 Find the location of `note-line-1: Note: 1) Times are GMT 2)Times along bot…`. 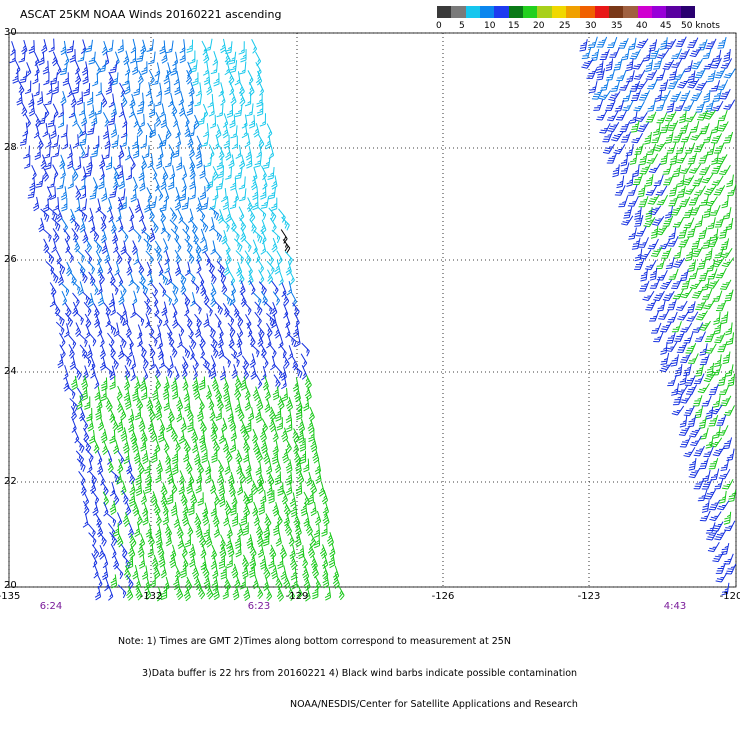

note-line-1: Note: 1) Times are GMT 2)Times along bot… is located at coordinates (314, 641).